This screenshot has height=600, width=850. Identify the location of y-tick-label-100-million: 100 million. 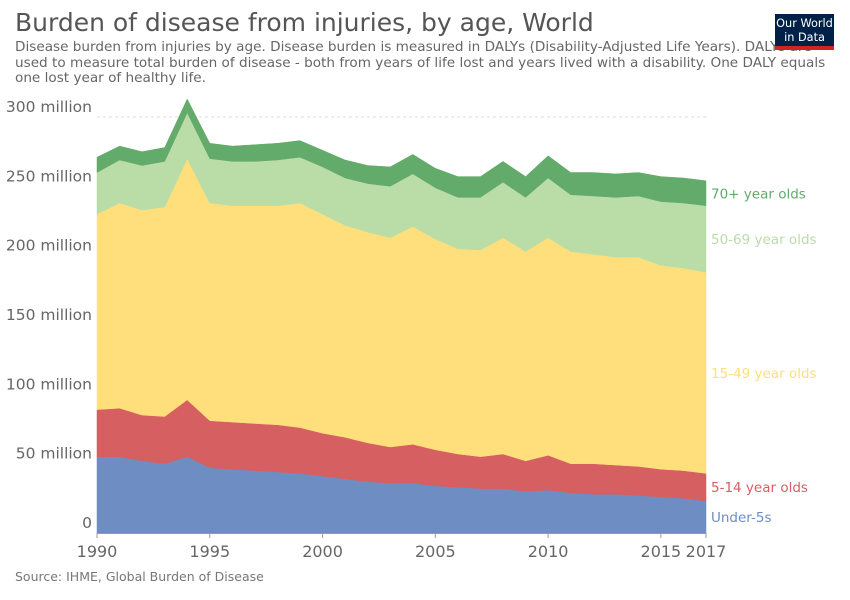
(49, 384).